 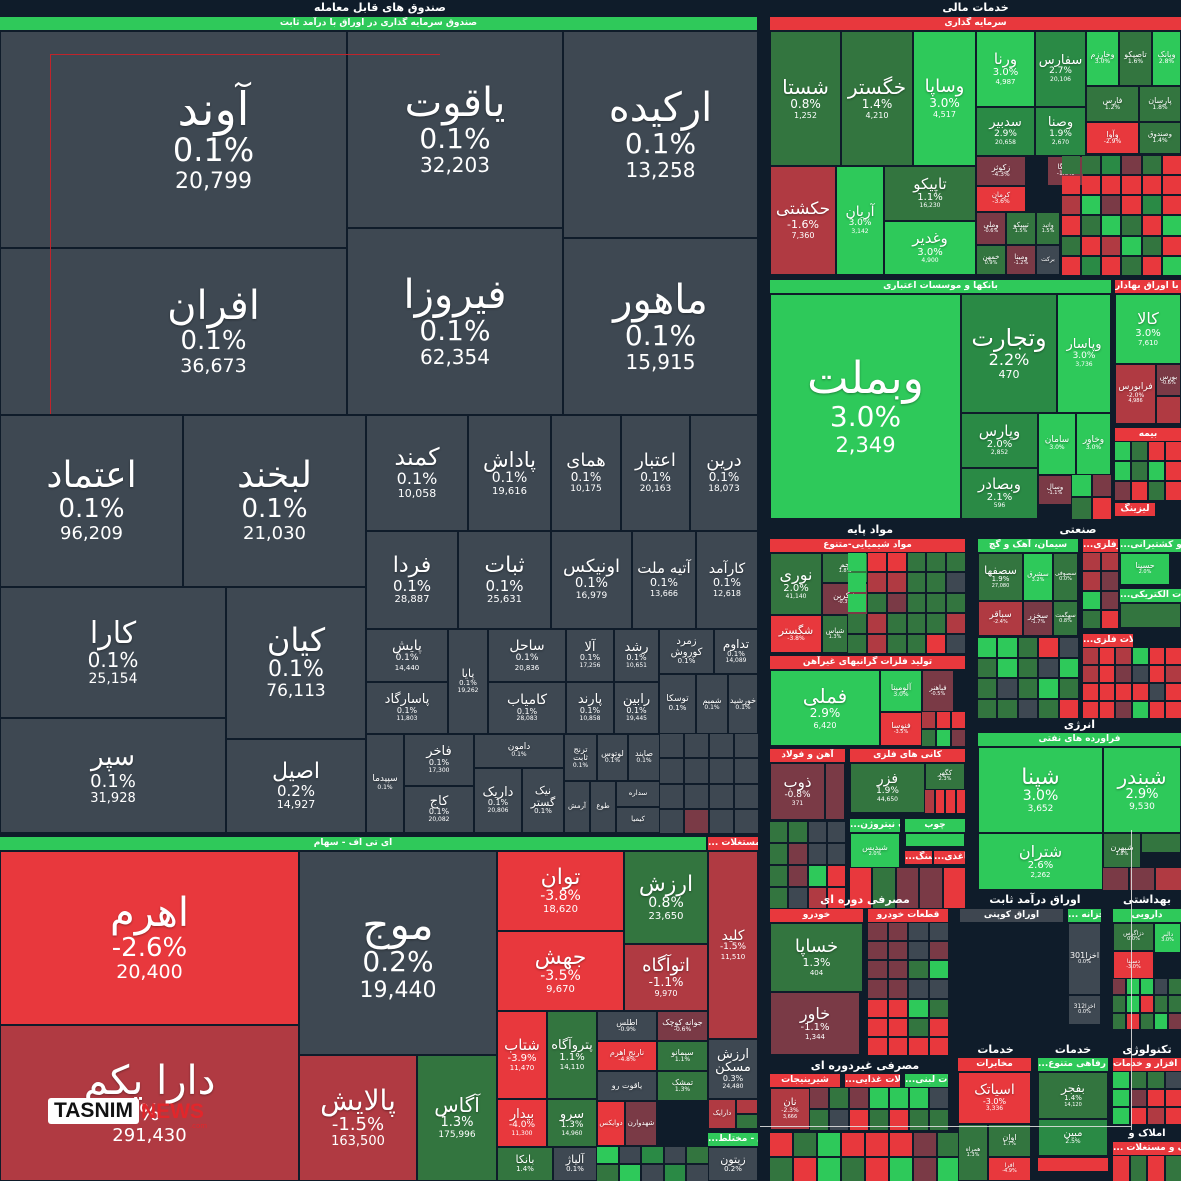 What do you see at coordinates (686, 651) in the screenshot?
I see `fund-tile: زمرد کوروش 0.1%` at bounding box center [686, 651].